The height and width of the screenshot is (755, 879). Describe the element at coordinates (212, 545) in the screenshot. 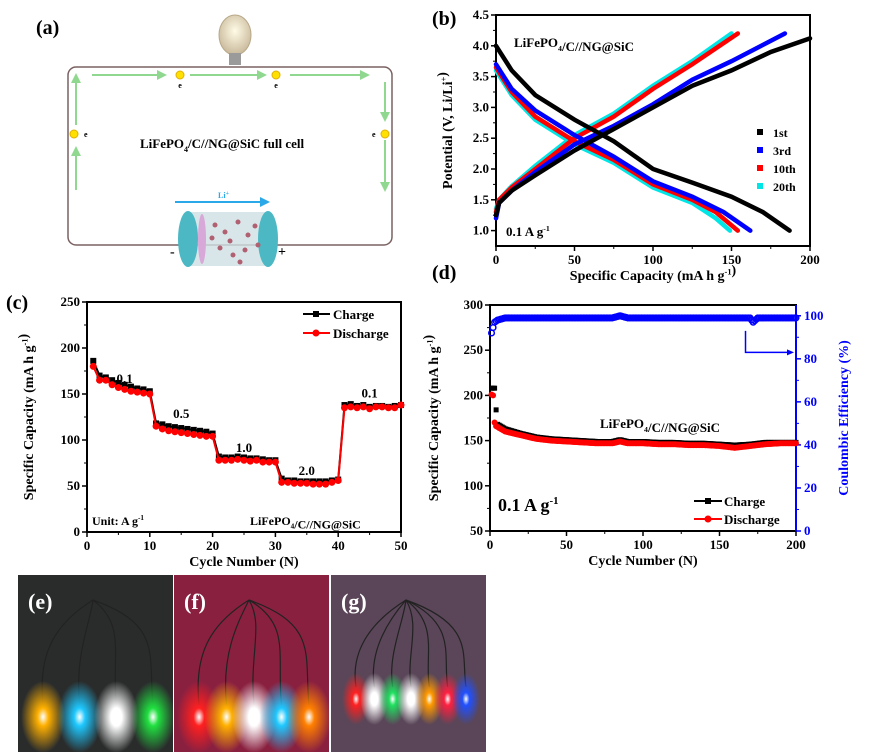

I see `x-tick-label: 20` at that location.